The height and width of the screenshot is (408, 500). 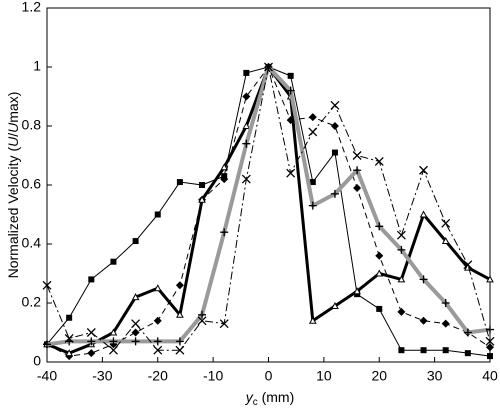 What do you see at coordinates (32, 243) in the screenshot?
I see `y-tick-label: 0.4` at bounding box center [32, 243].